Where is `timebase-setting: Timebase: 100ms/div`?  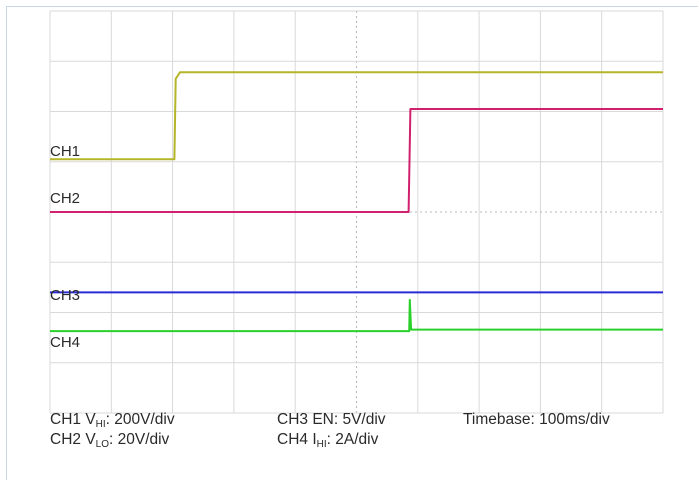
timebase-setting: Timebase: 100ms/div is located at coordinates (536, 419).